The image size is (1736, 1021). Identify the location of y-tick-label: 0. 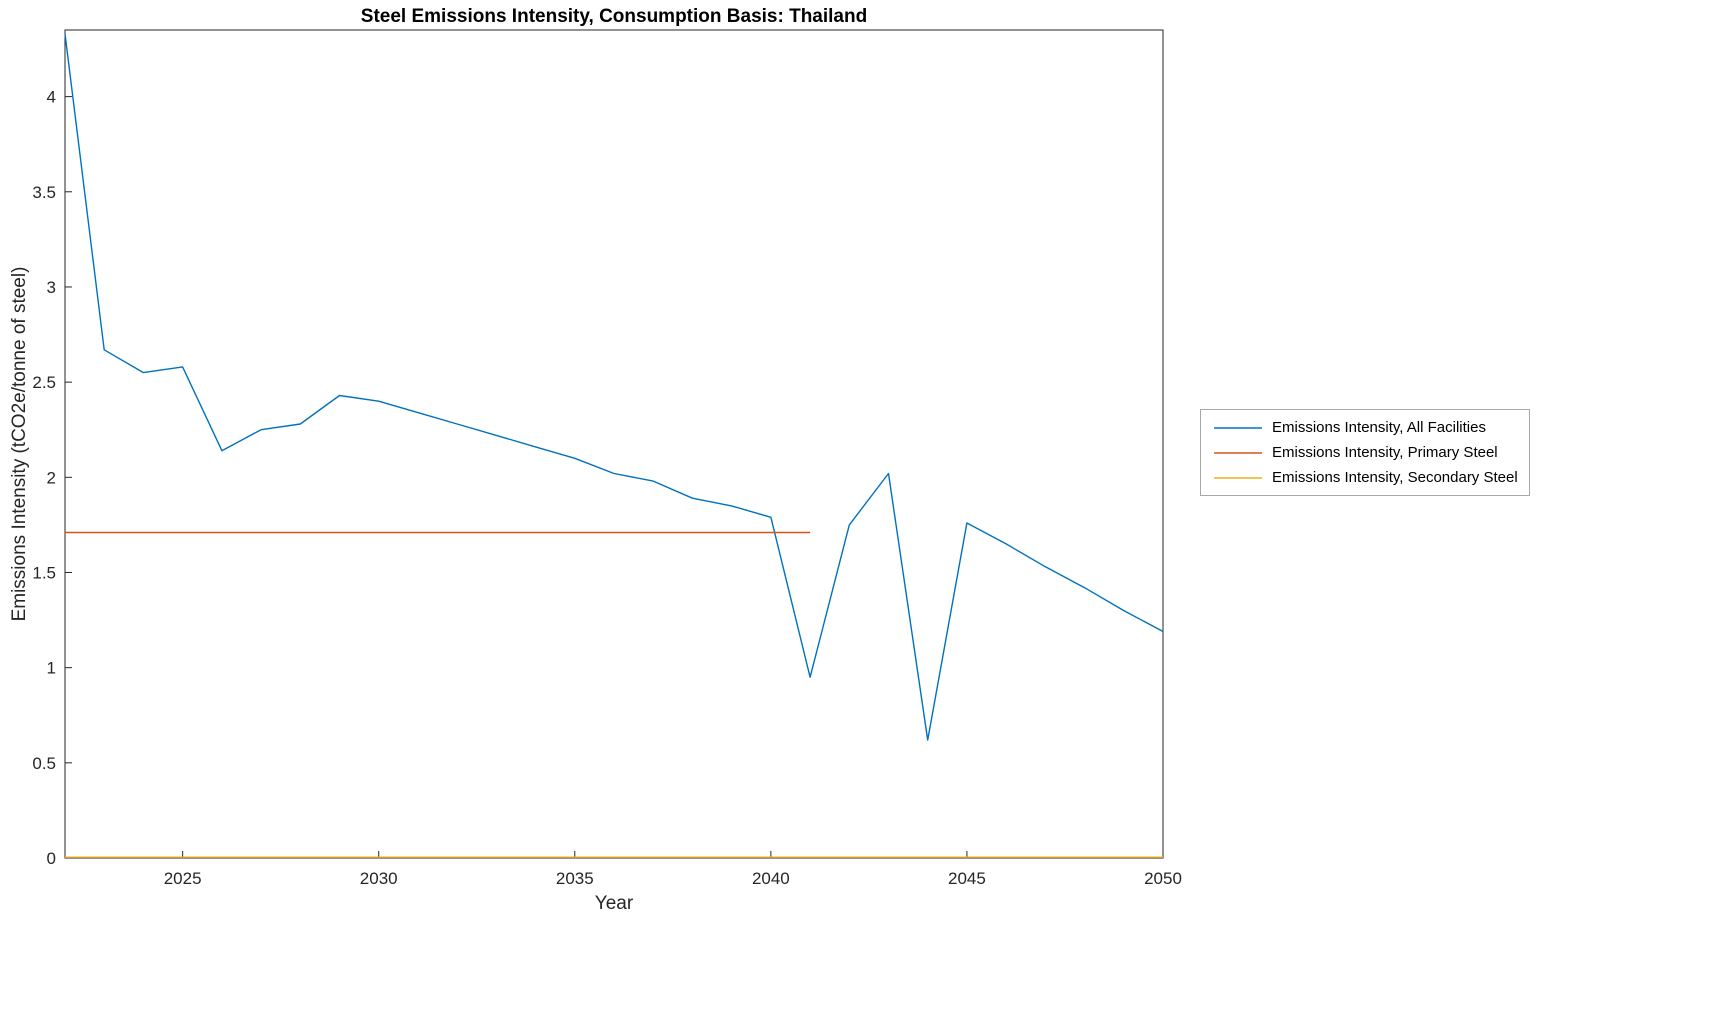
(51, 858).